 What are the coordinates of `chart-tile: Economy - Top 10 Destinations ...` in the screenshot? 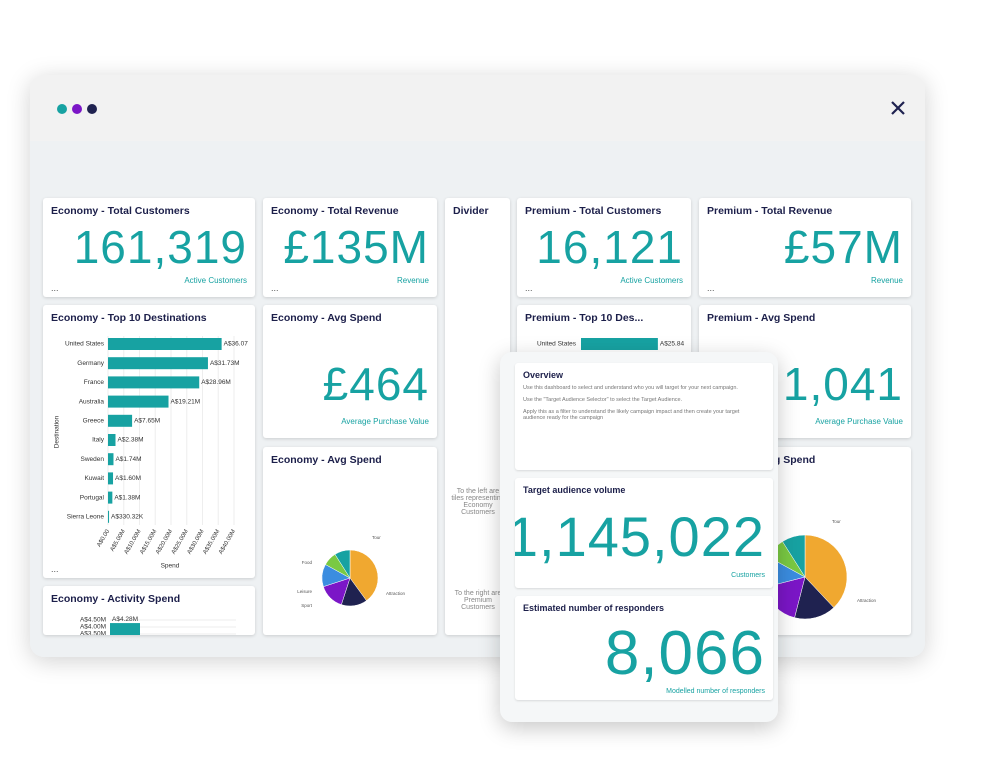 It's located at (149, 441).